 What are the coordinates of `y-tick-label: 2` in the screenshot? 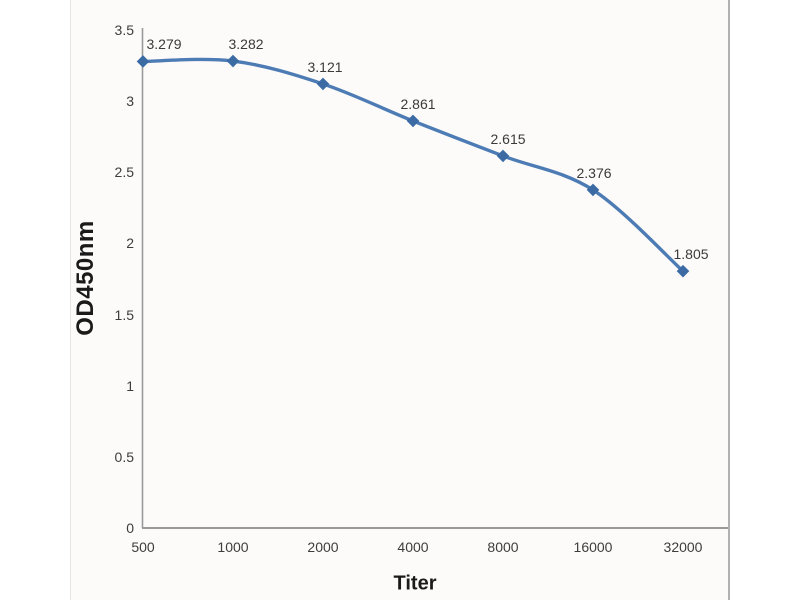 It's located at (130, 243).